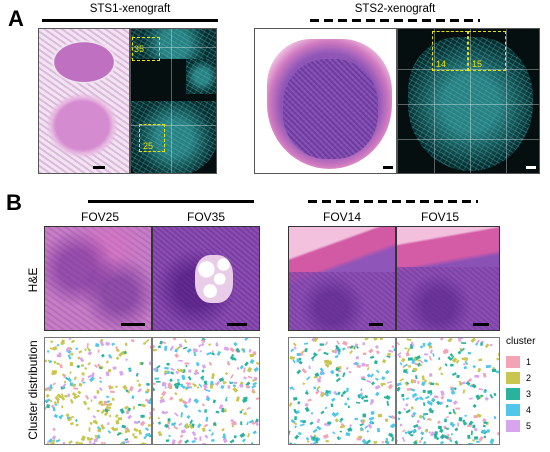  Describe the element at coordinates (214, 279) in the screenshot. I see `fov35-fat-region` at that location.